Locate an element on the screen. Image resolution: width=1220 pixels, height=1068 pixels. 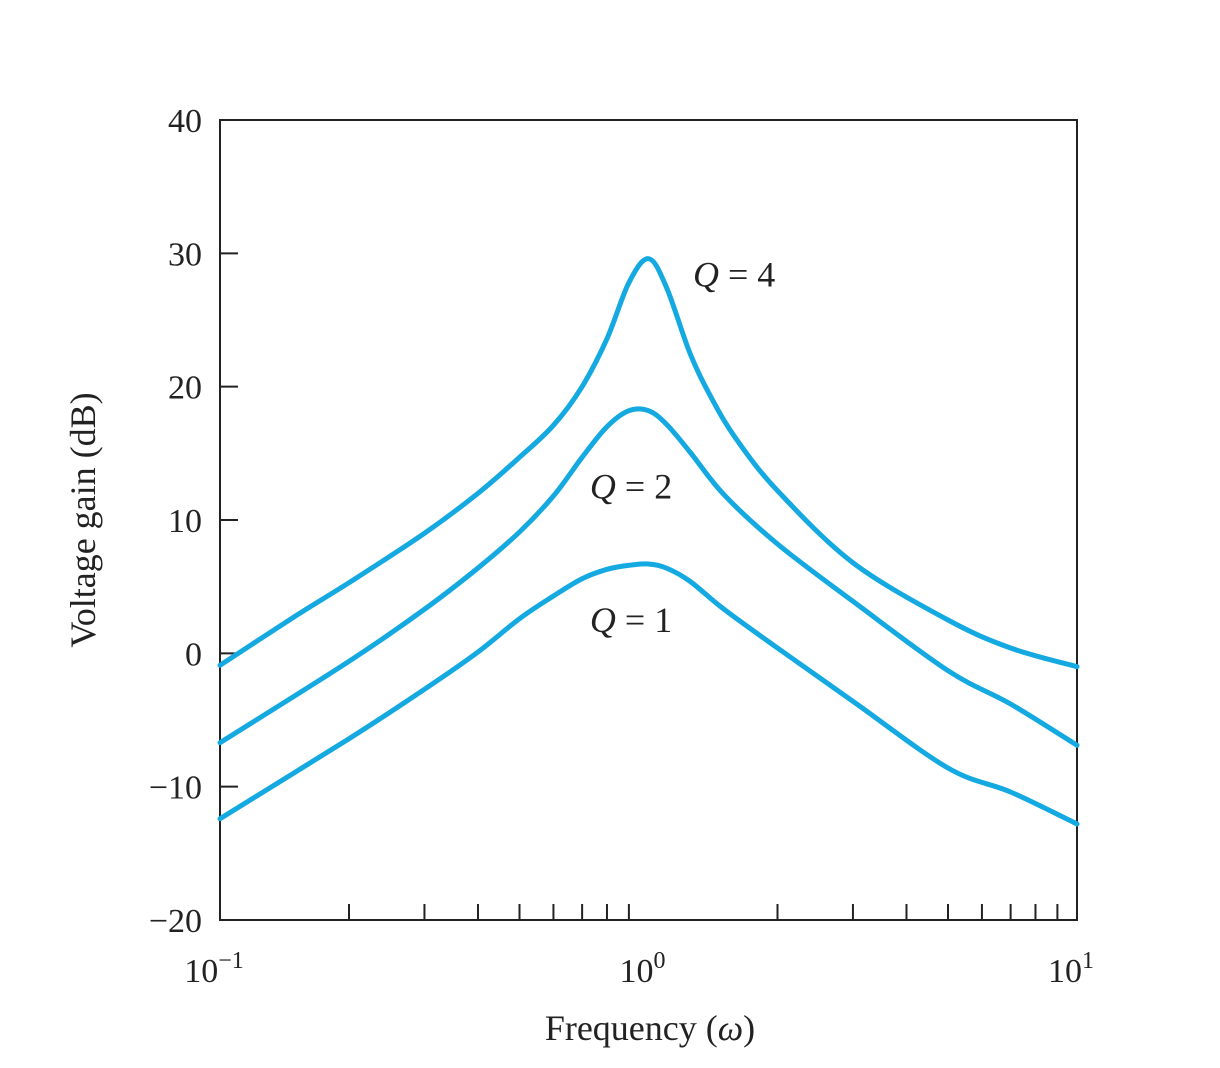
x-tick-label: 10⁻¹ is located at coordinates (214, 969).